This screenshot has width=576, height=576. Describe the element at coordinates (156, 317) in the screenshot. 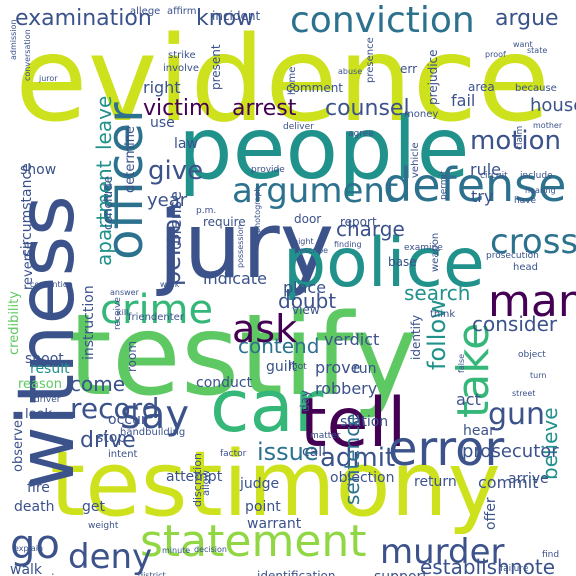

I see `word-friendenter: friendenter` at that location.